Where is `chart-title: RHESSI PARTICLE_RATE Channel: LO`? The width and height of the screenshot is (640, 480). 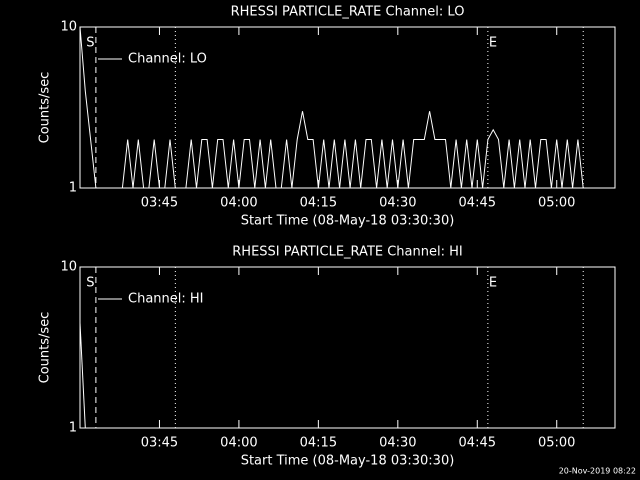
chart-title: RHESSI PARTICLE_RATE Channel: LO is located at coordinates (348, 12).